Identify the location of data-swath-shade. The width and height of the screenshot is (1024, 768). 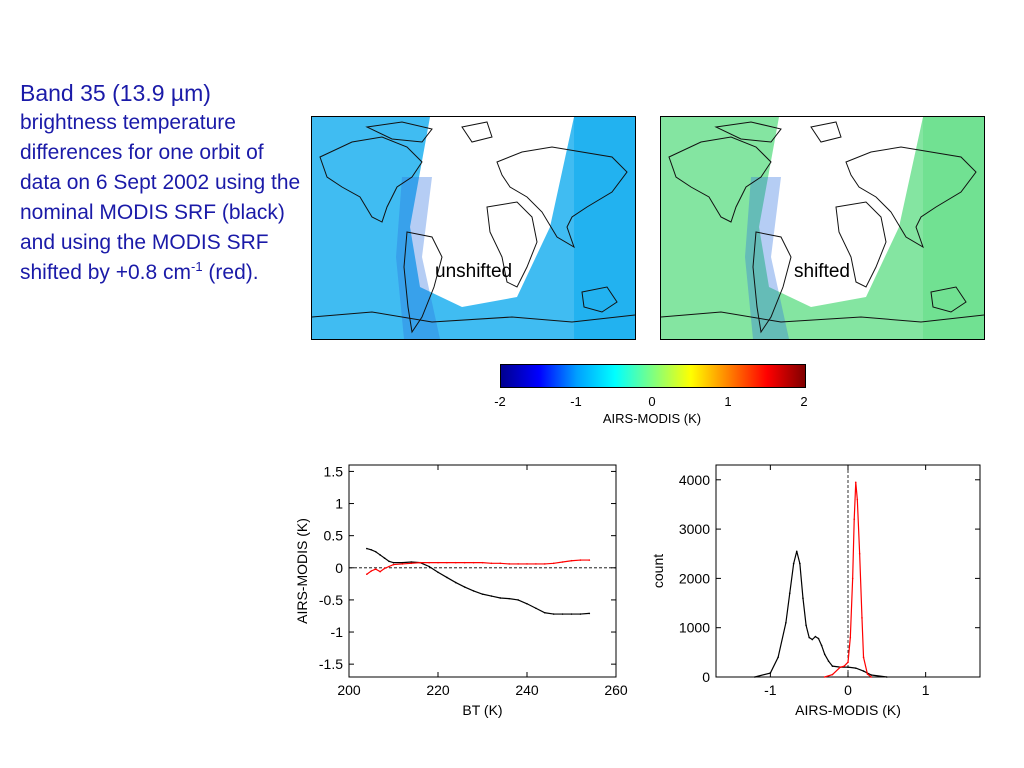
(767, 258).